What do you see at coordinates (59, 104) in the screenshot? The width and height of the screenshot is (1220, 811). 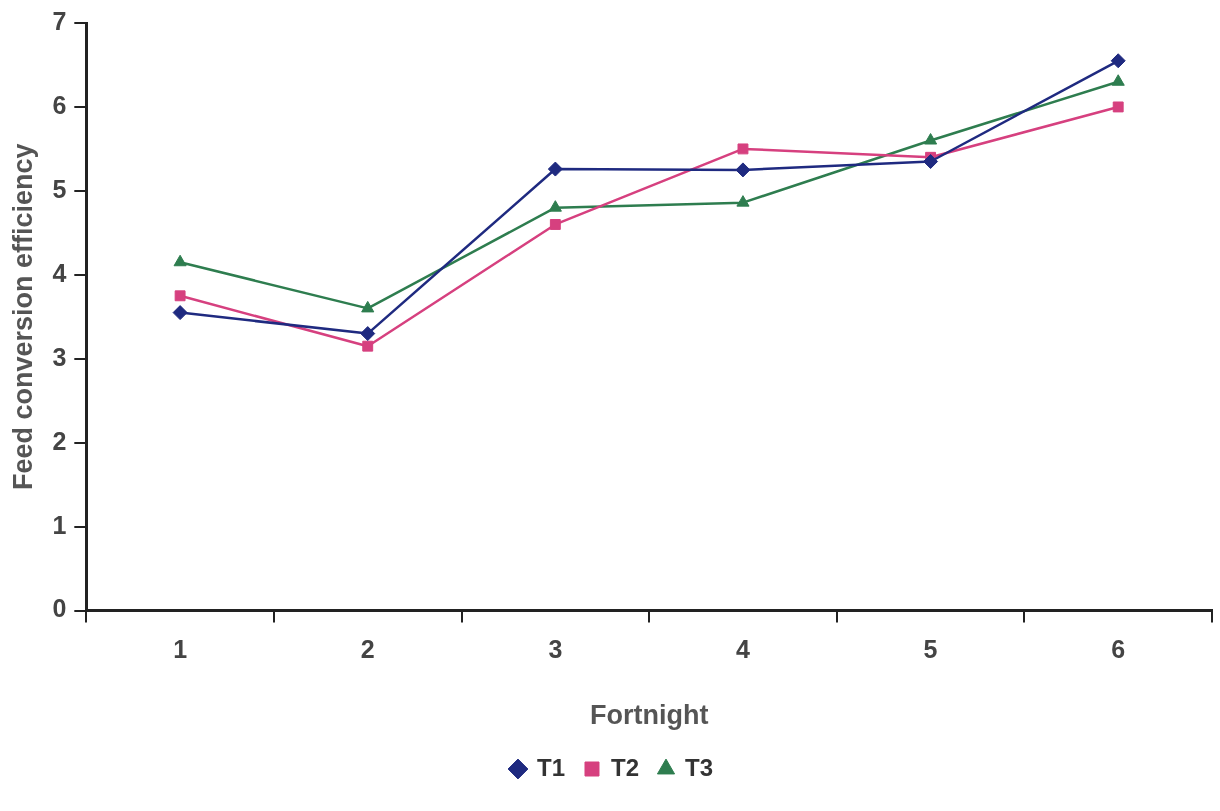 I see `y-tick-label: 6` at bounding box center [59, 104].